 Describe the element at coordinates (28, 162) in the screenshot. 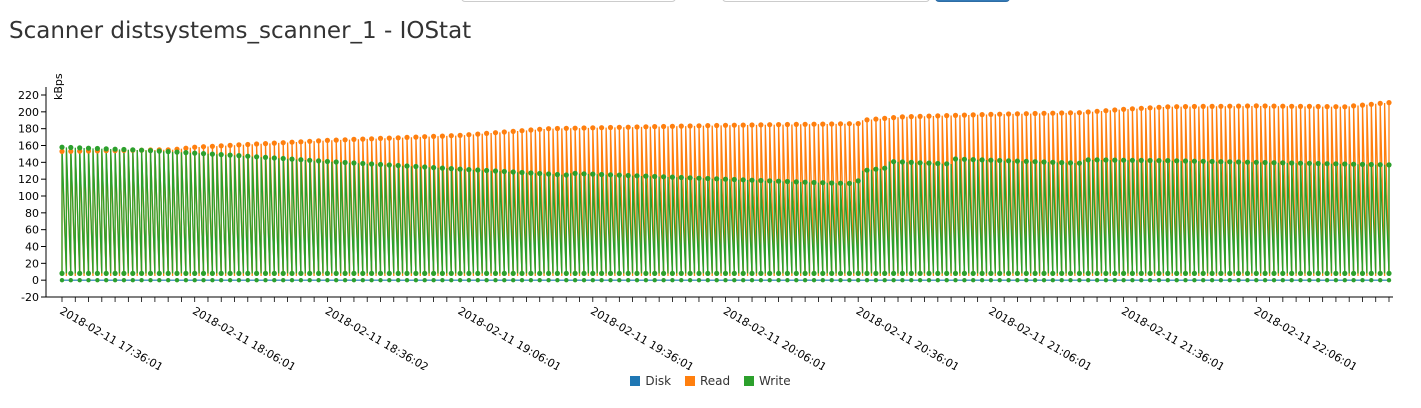

I see `y-tick-label: 140` at that location.